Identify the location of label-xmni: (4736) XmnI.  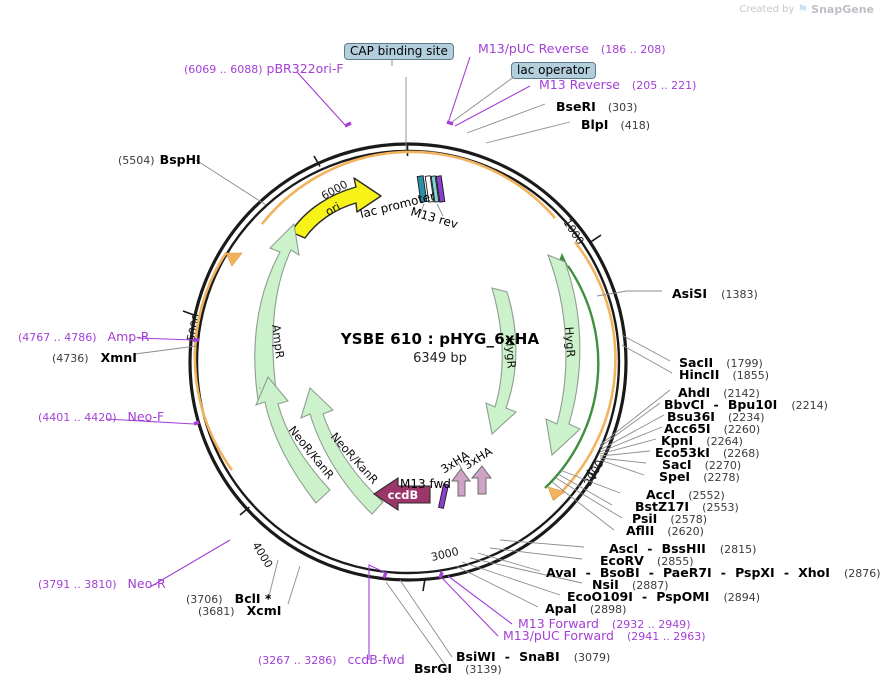
(94, 357).